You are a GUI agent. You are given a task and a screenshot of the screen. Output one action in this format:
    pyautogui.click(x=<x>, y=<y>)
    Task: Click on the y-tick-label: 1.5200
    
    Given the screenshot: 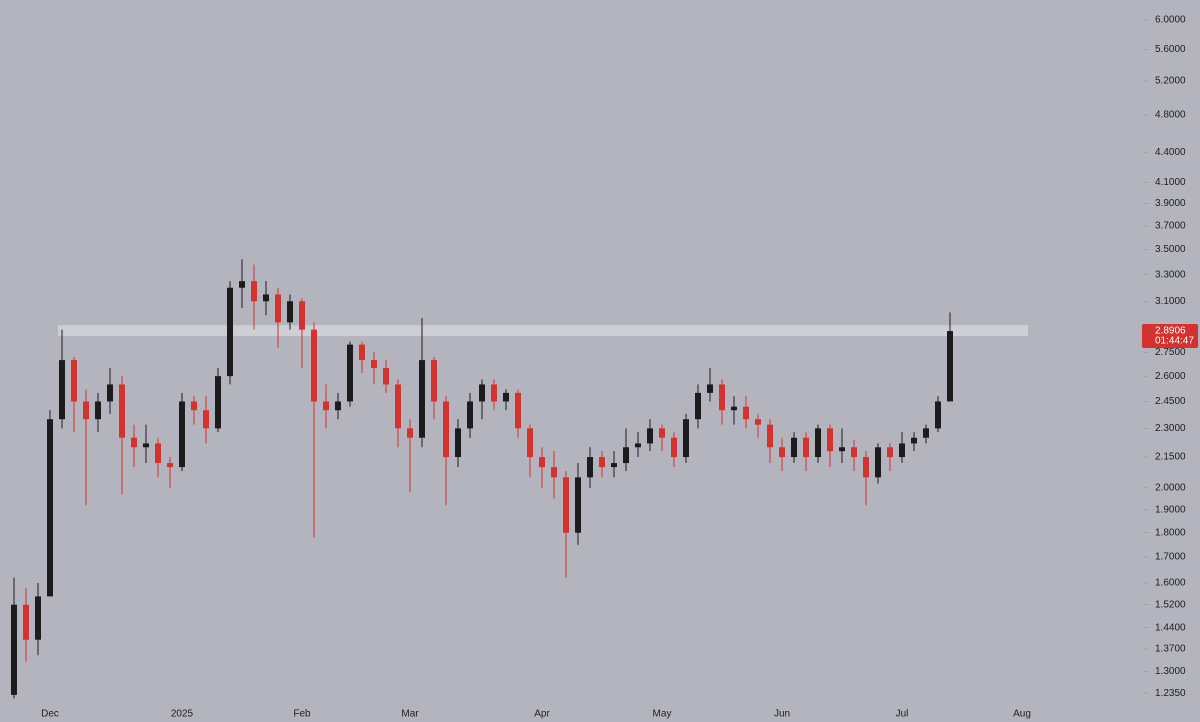 What is the action you would take?
    pyautogui.click(x=1170, y=604)
    